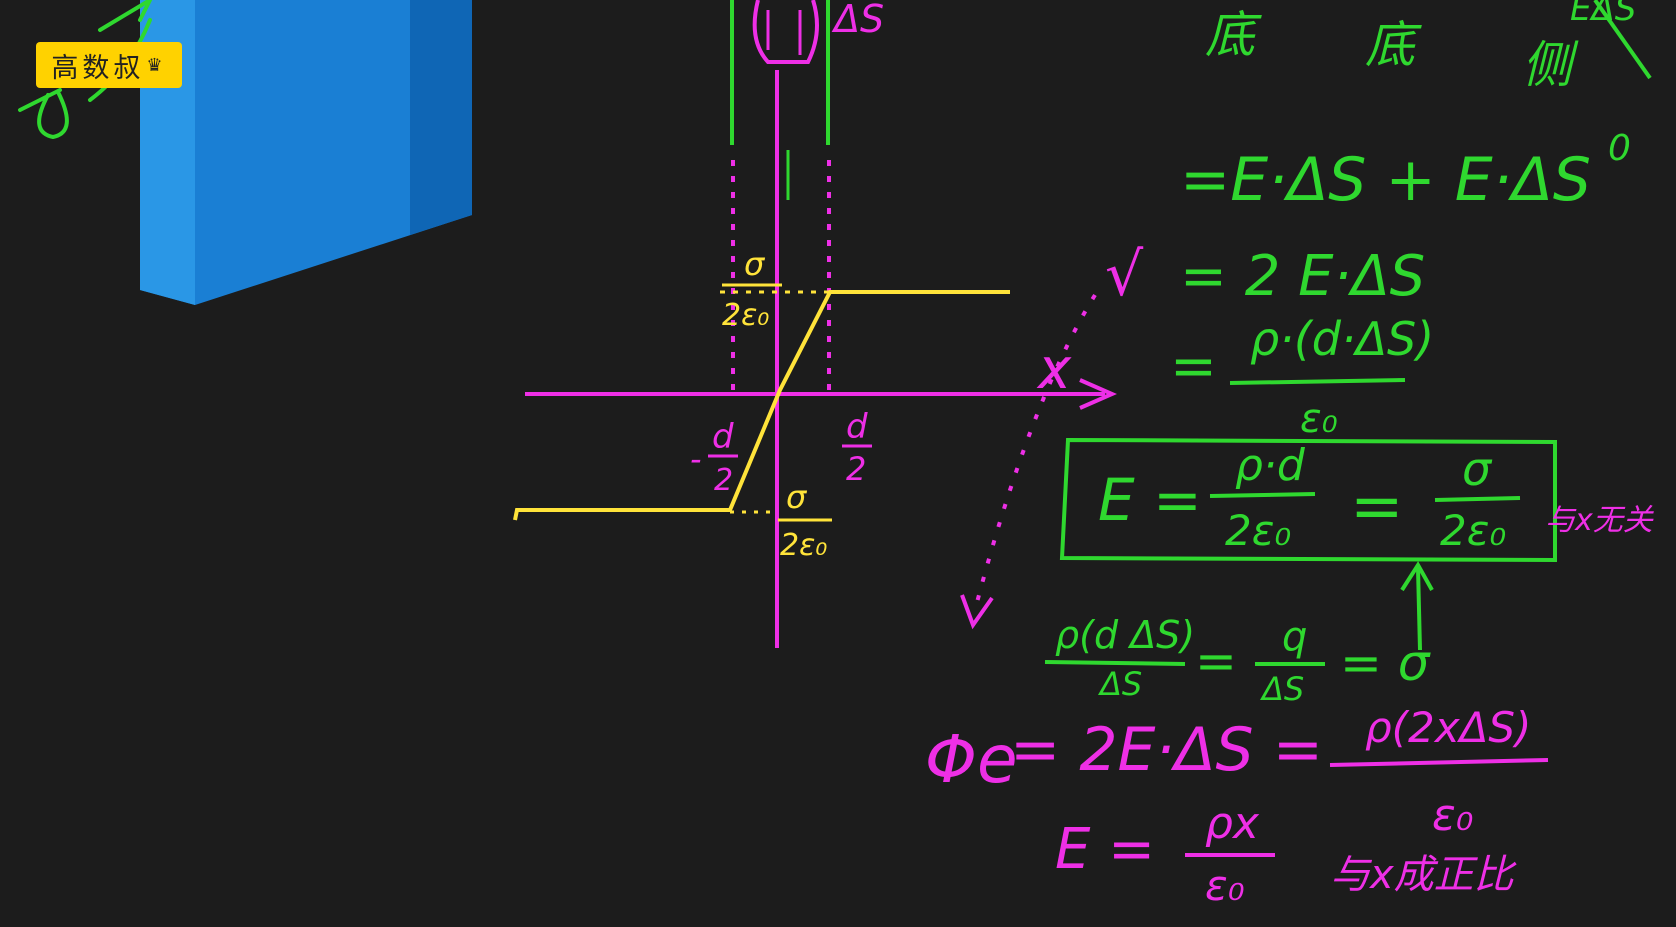 This screenshot has height=927, width=1676. Describe the element at coordinates (1622, 40) in the screenshot. I see `green-arc-right` at that location.